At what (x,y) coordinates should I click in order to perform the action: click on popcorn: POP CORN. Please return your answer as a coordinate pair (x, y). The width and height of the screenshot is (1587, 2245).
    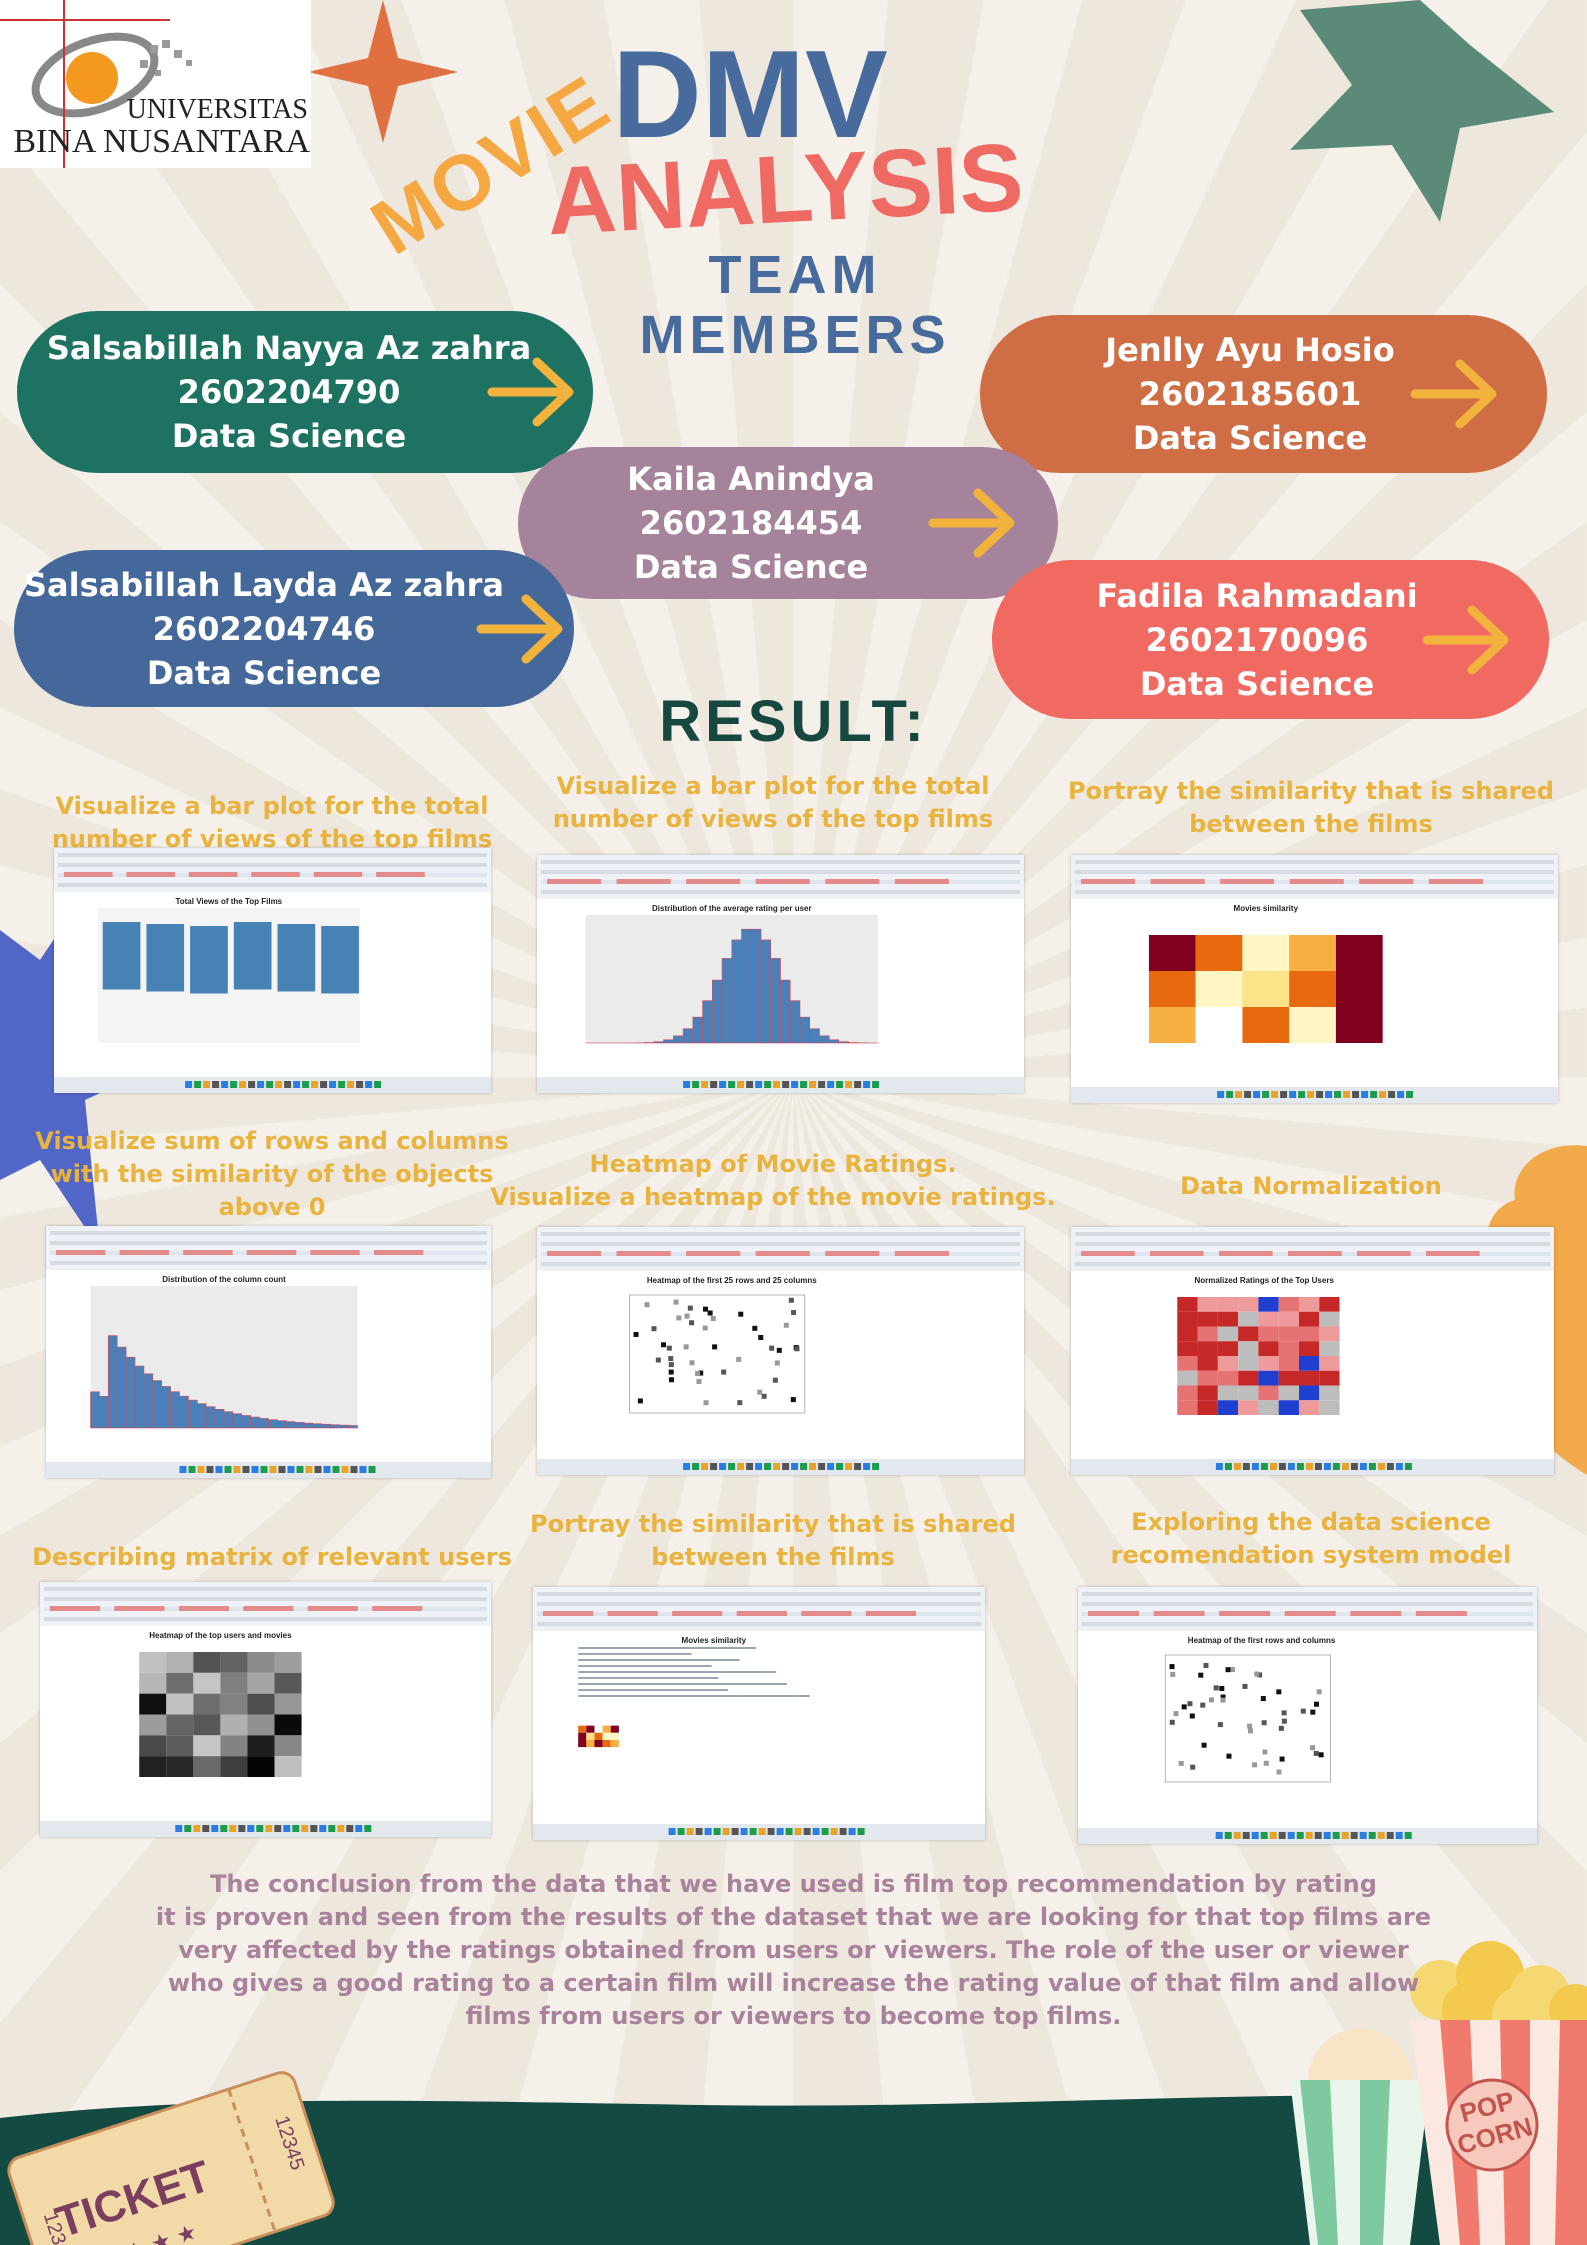
    Looking at the image, I should click on (1438, 2093).